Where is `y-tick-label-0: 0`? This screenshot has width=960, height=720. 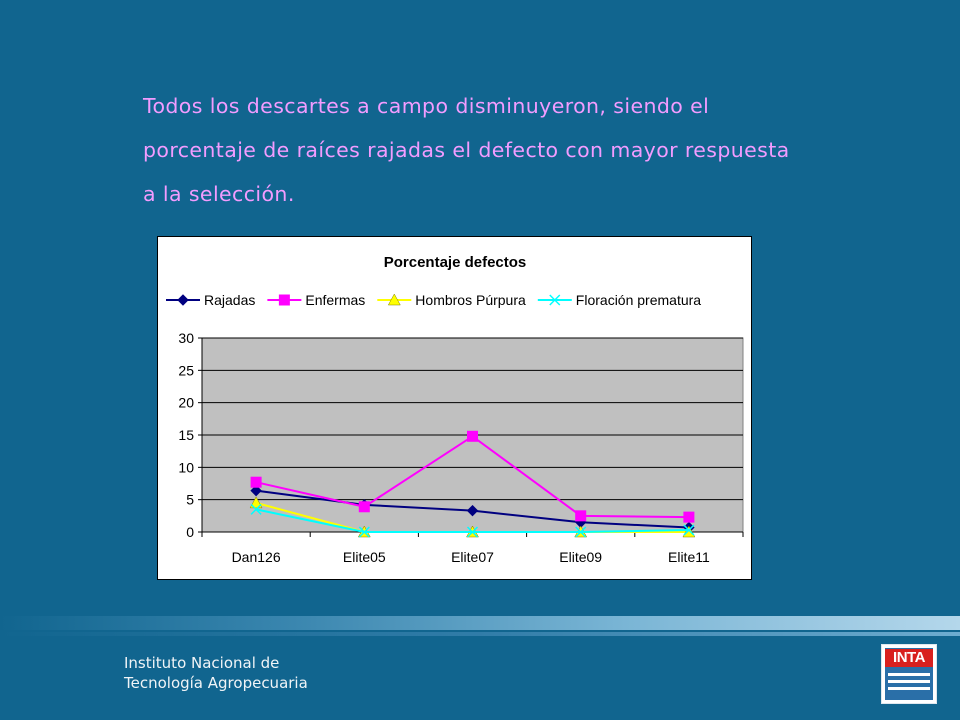
y-tick-label-0: 0 is located at coordinates (190, 532).